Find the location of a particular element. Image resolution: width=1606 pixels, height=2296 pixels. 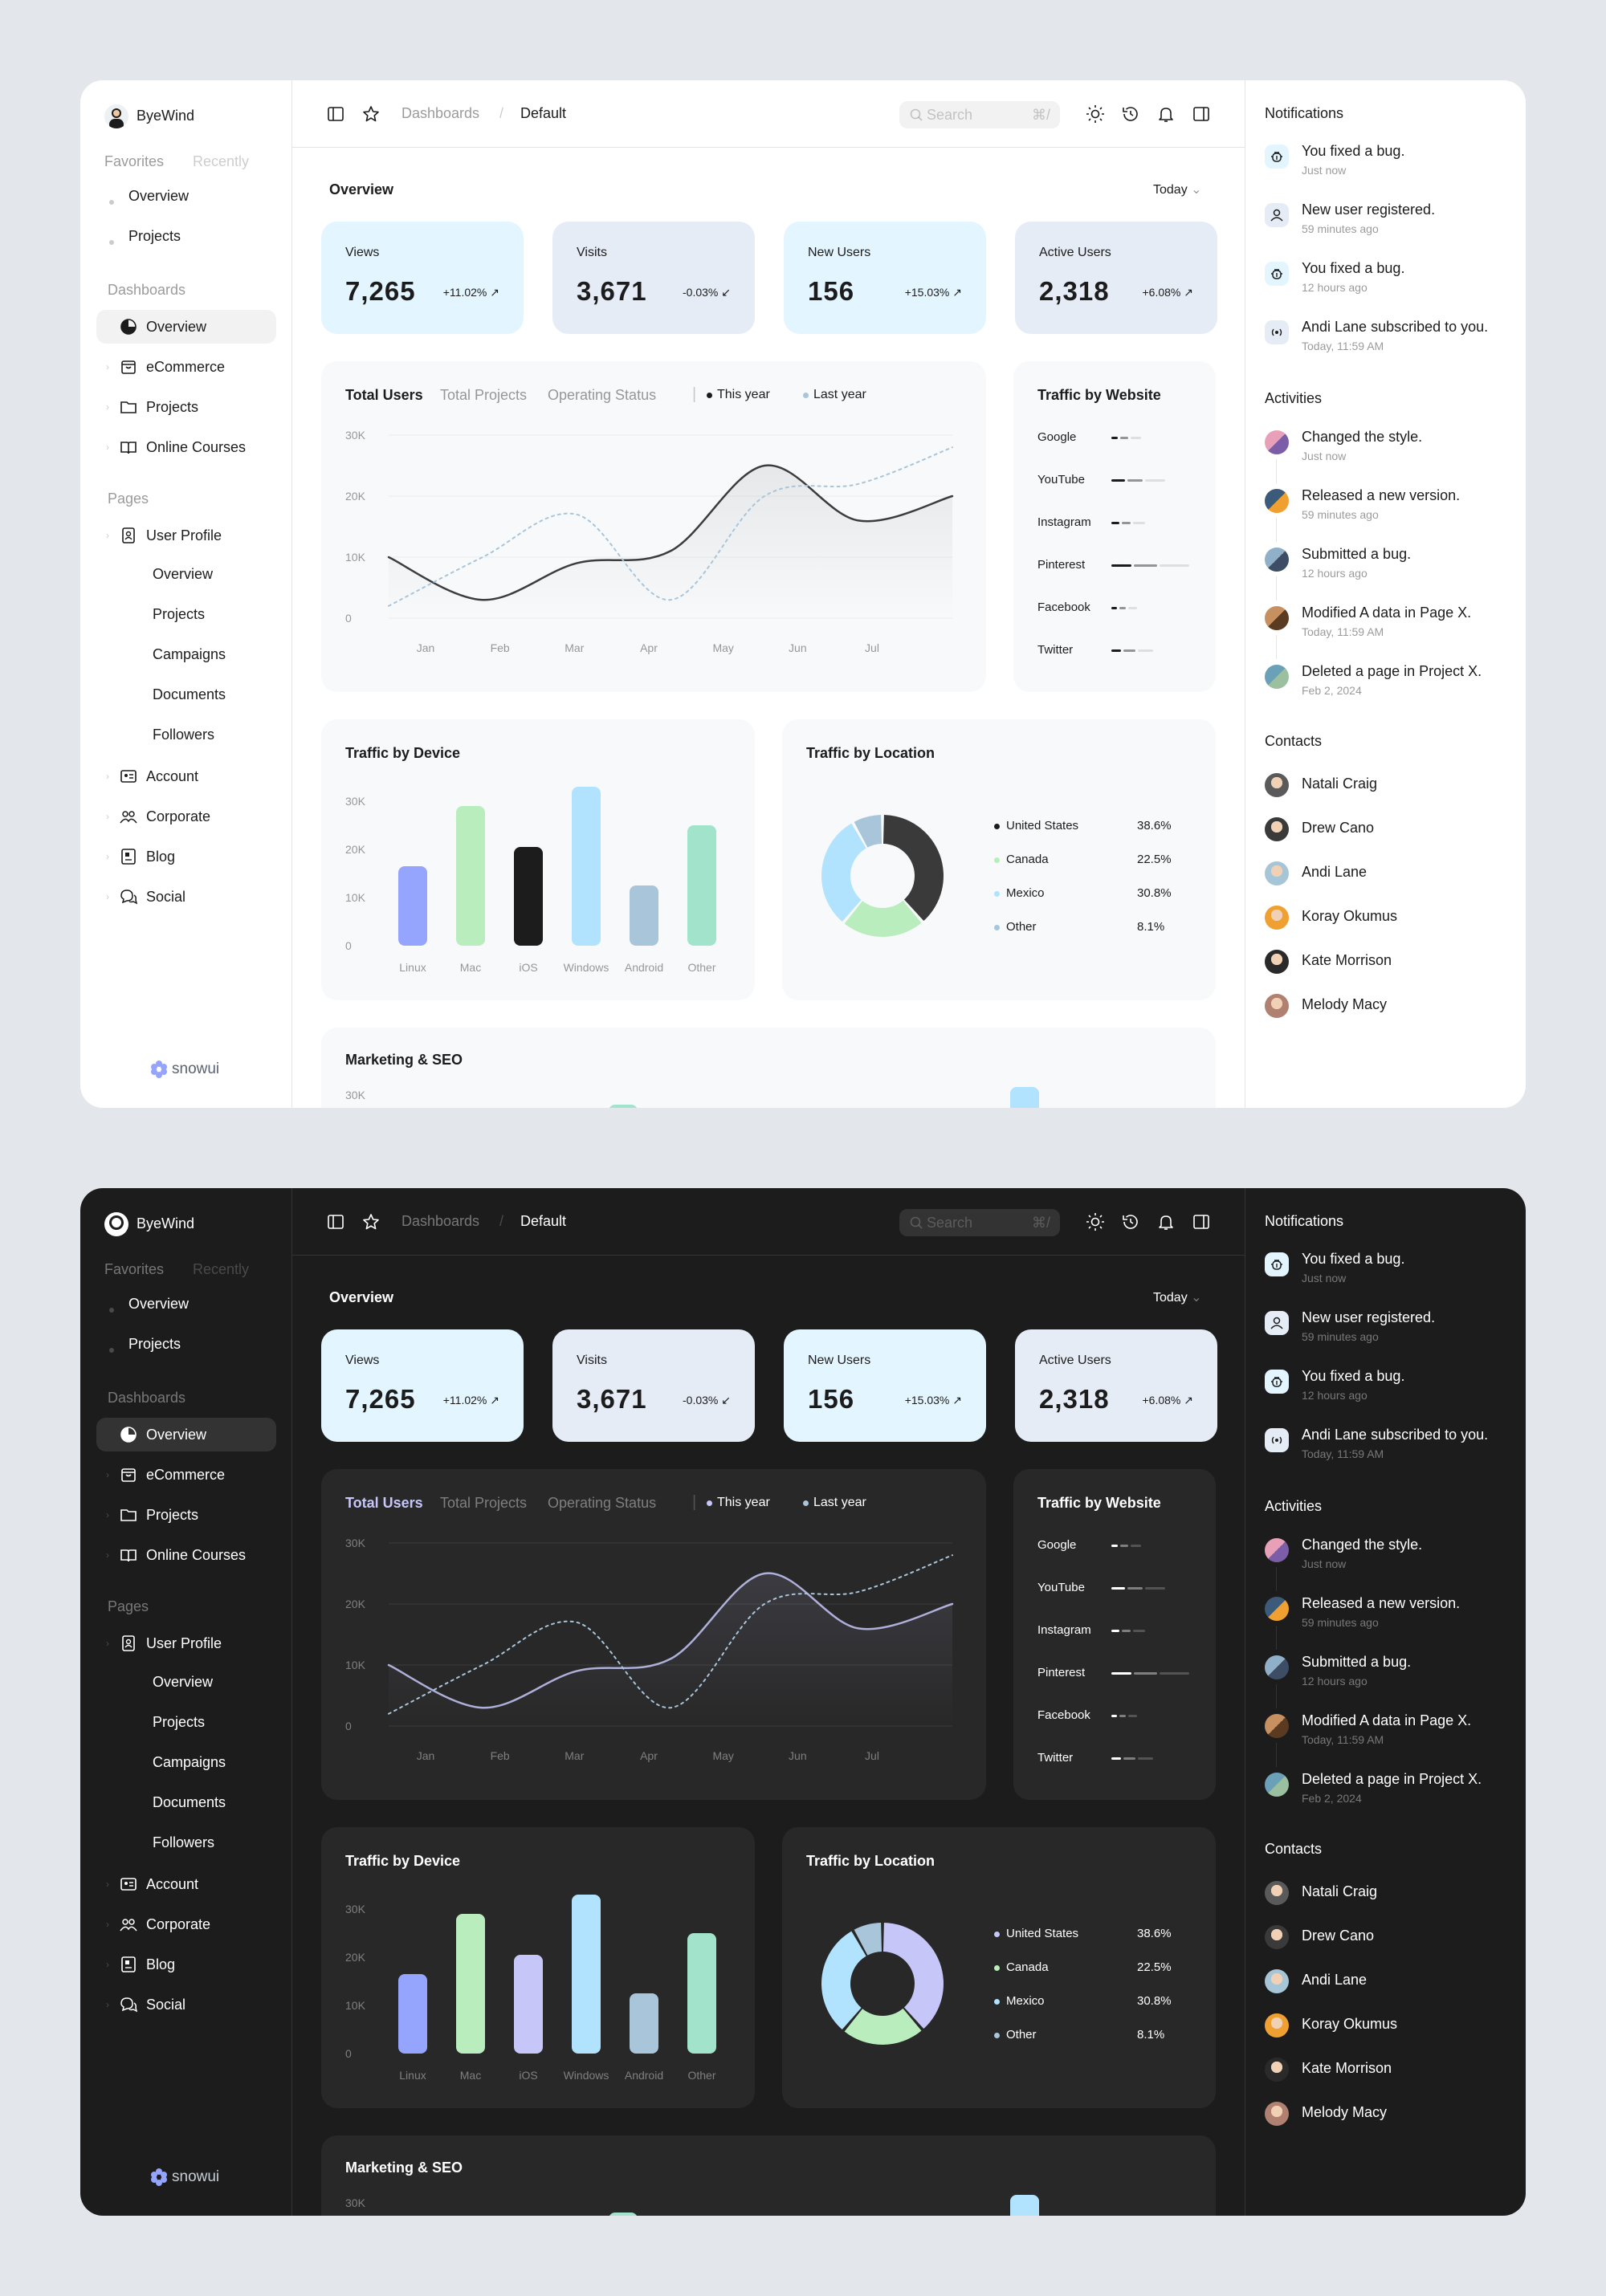

chevron-right-icon: › is located at coordinates (108, 777).